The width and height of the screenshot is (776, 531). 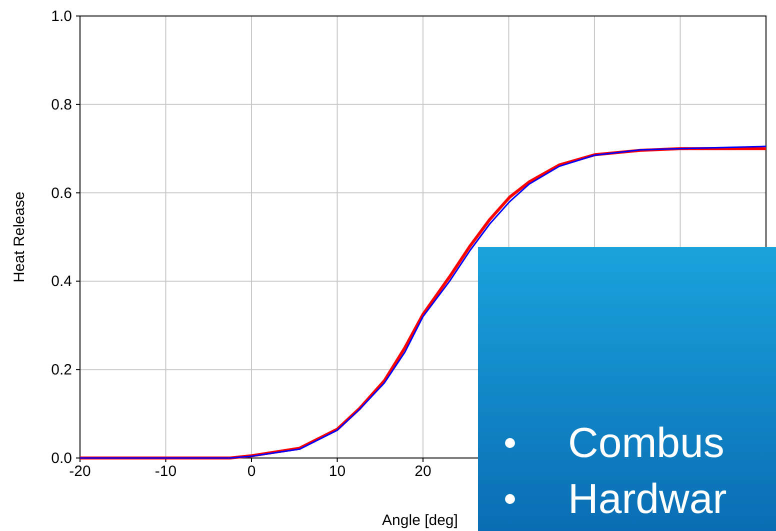 What do you see at coordinates (251, 471) in the screenshot?
I see `x-tick-label: 0` at bounding box center [251, 471].